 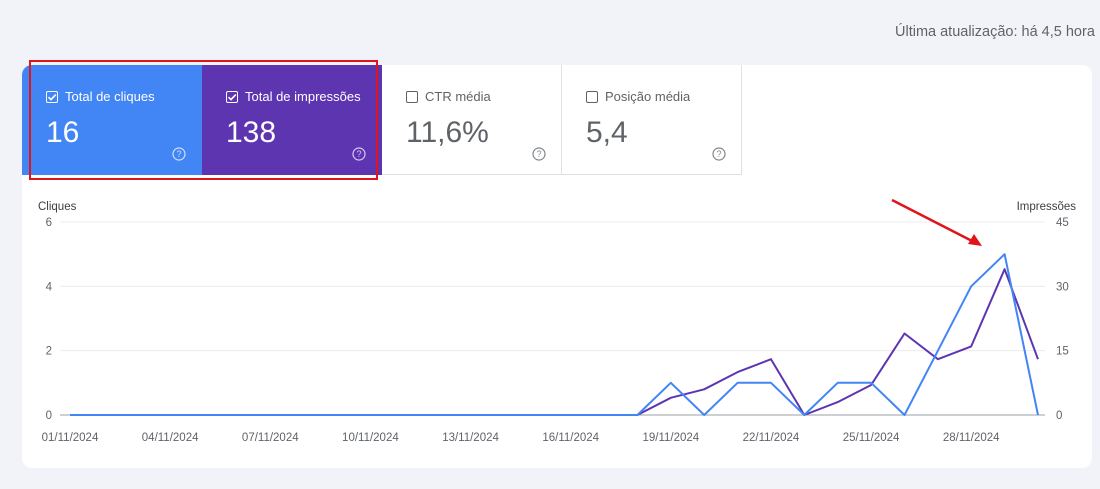 What do you see at coordinates (251, 132) in the screenshot?
I see `metric-value: 138` at bounding box center [251, 132].